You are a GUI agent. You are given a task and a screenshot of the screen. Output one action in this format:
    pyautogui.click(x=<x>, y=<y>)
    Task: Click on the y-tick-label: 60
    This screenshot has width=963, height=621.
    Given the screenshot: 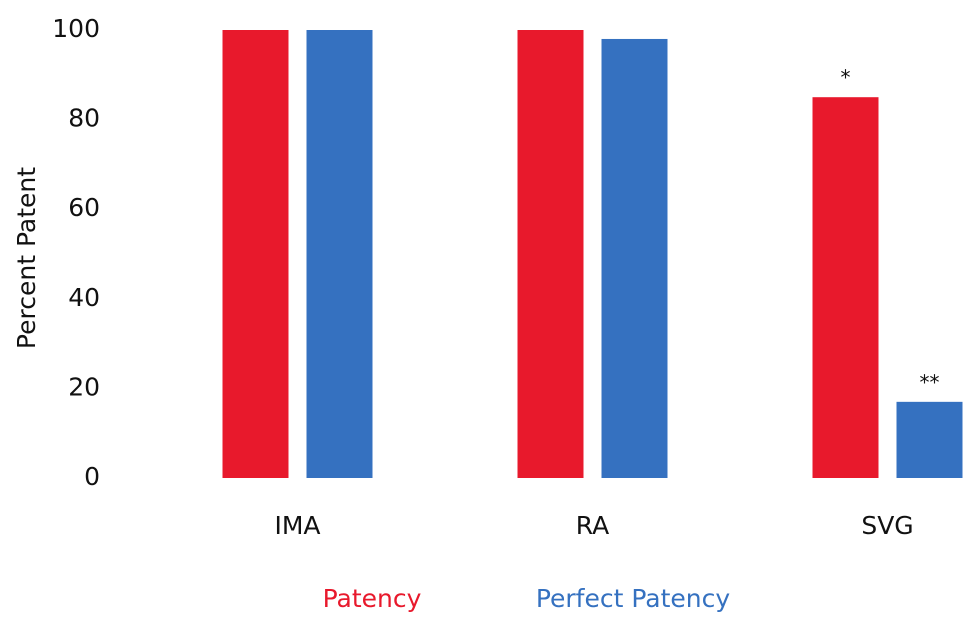 What is the action you would take?
    pyautogui.click(x=84, y=207)
    